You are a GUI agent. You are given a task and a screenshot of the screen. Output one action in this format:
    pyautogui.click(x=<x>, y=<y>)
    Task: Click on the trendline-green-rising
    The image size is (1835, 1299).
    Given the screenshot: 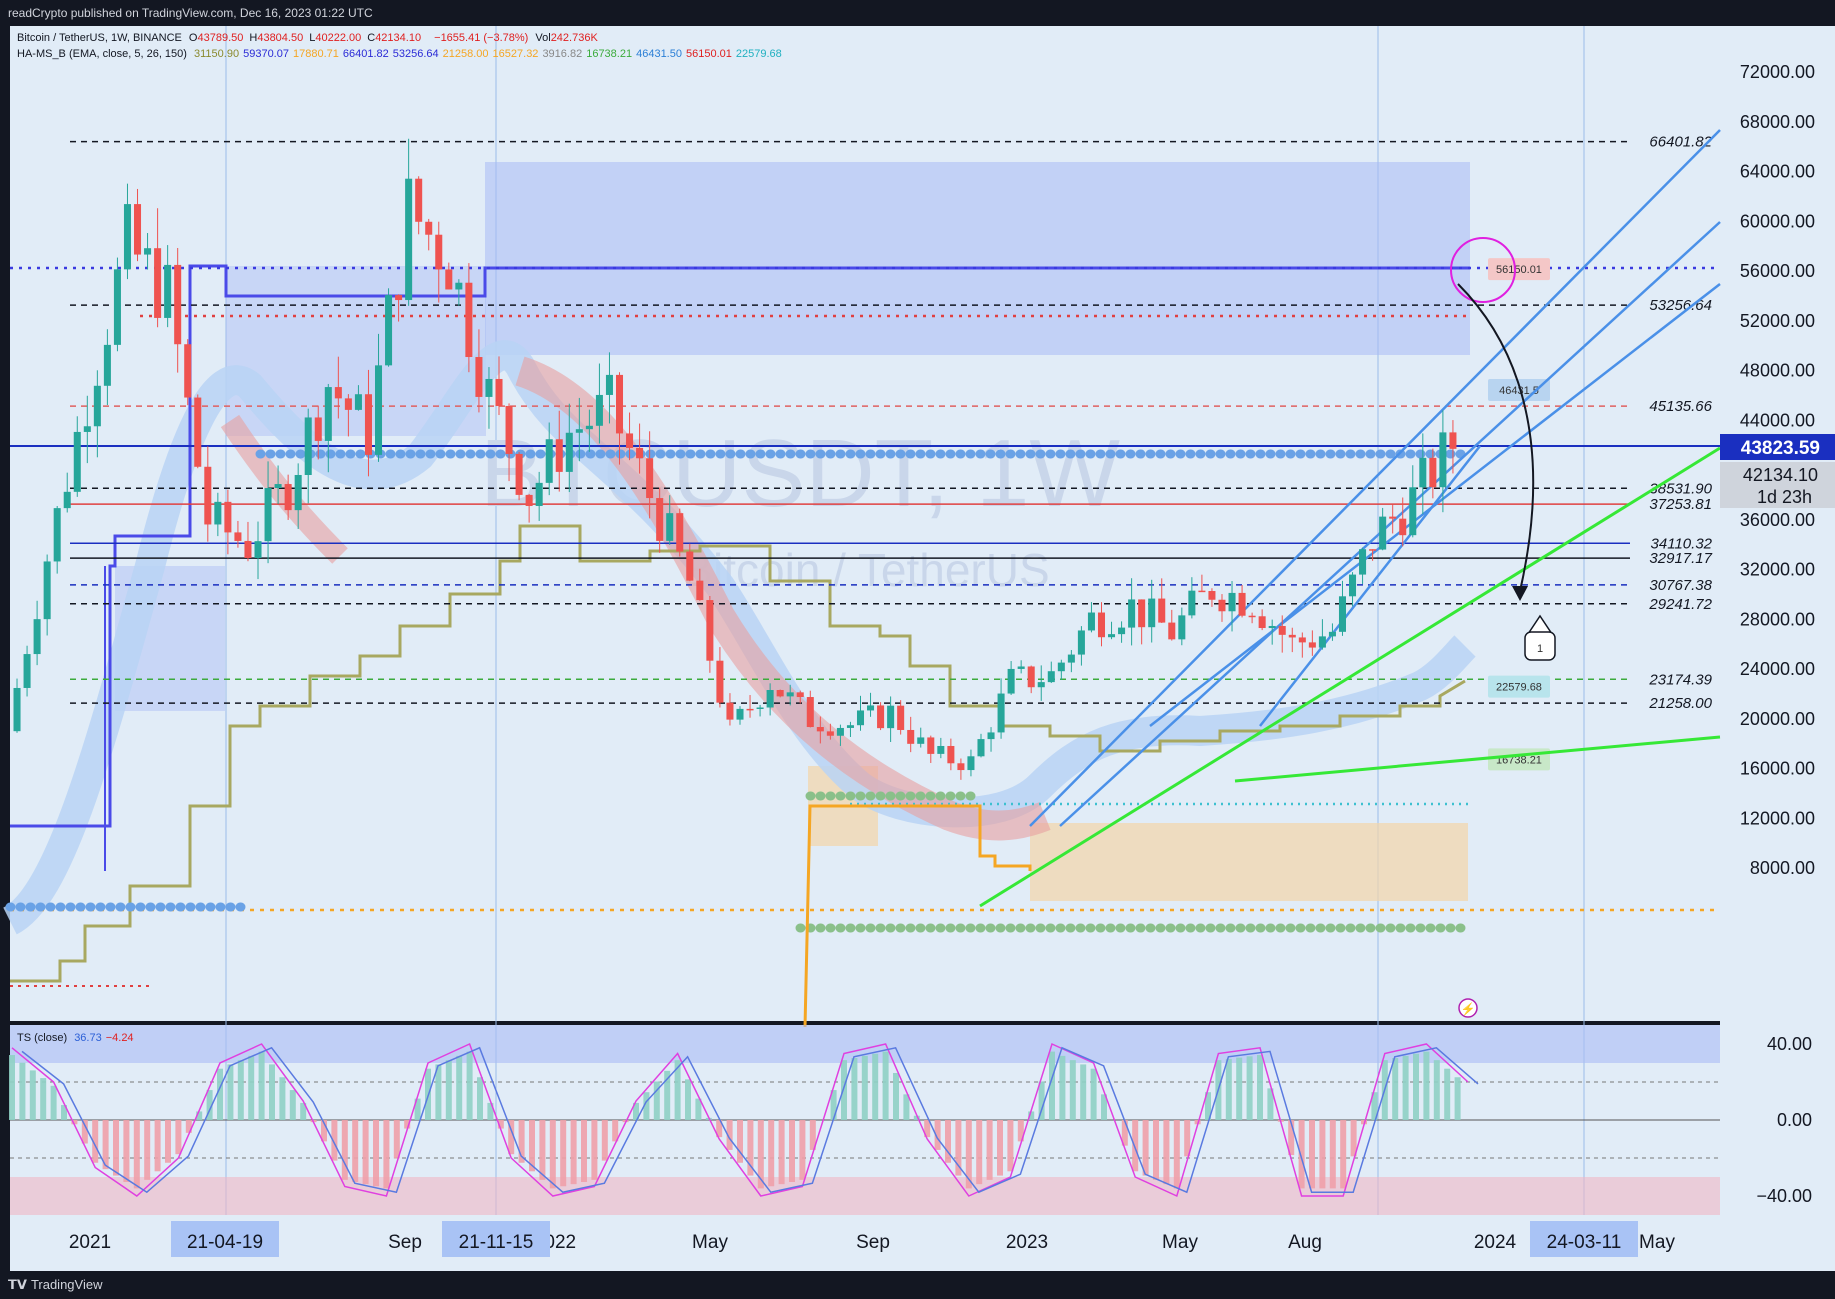 What is the action you would take?
    pyautogui.click(x=1350, y=677)
    